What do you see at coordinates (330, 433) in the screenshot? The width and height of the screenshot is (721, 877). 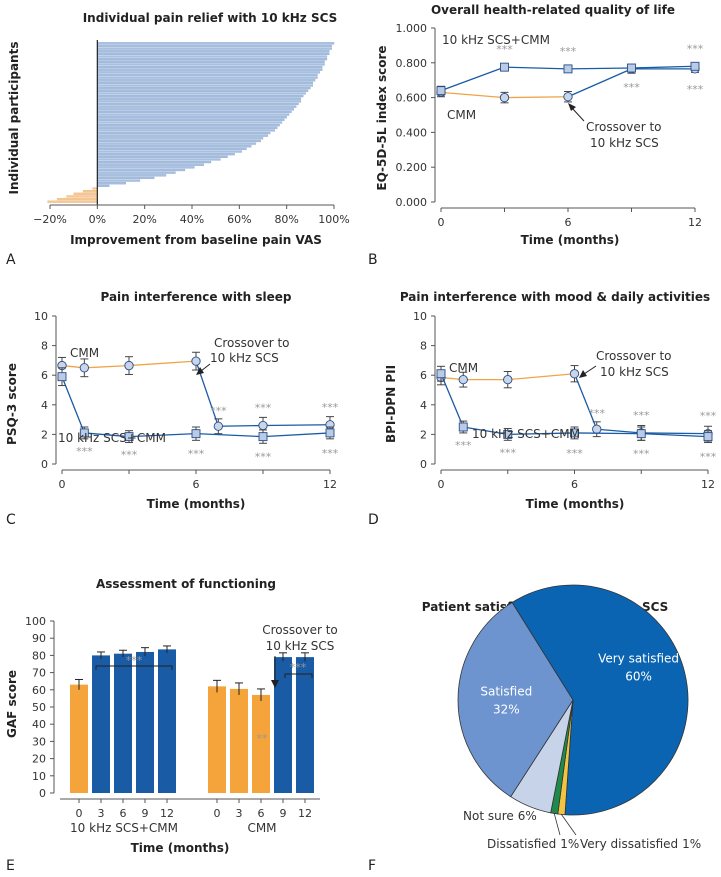 I see `panel-c-point-square` at bounding box center [330, 433].